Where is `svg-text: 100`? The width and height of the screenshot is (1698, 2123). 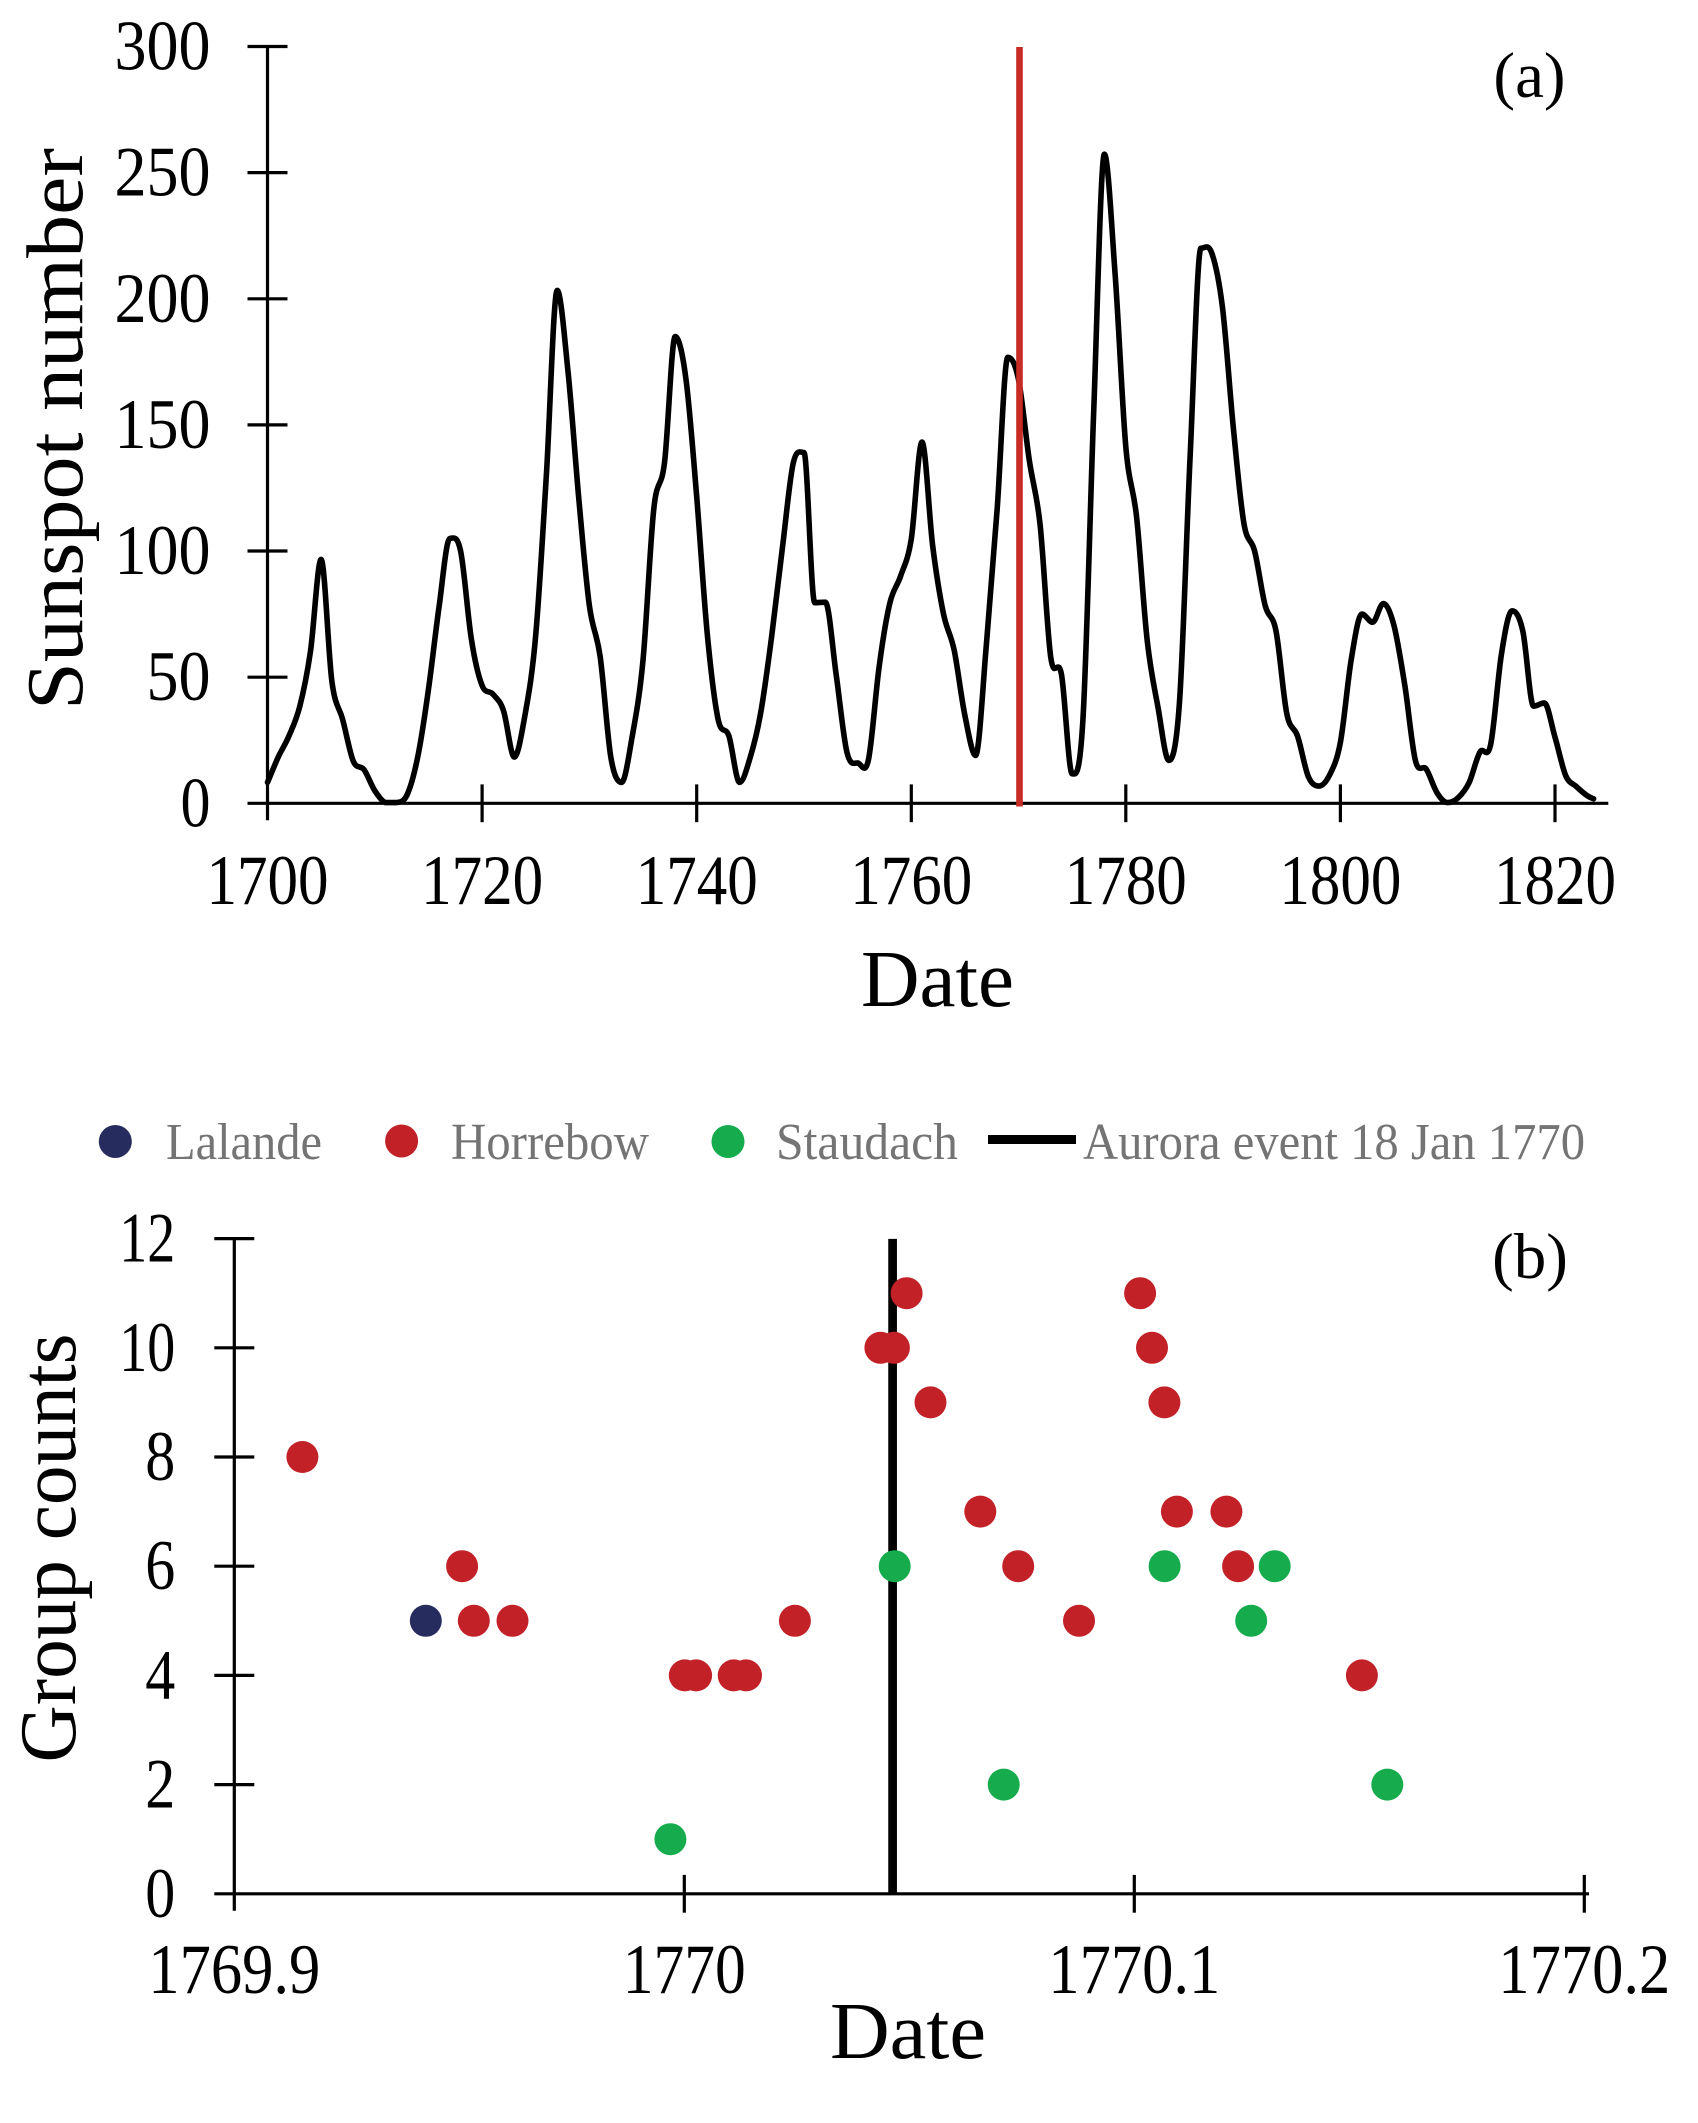
svg-text: 100 is located at coordinates (163, 551).